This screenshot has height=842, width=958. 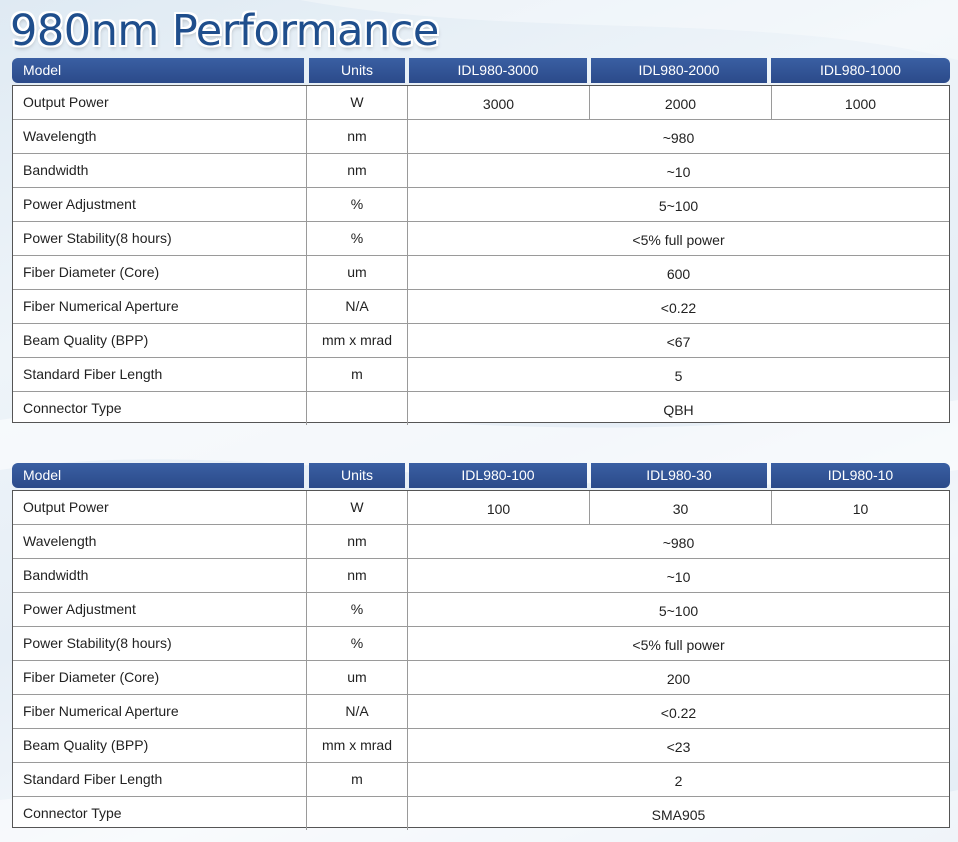 I want to click on row-value: 10, so click(x=860, y=509).